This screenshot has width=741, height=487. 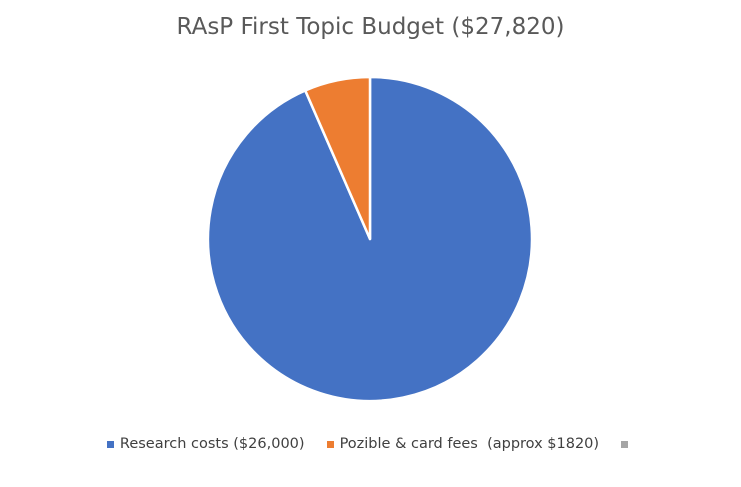 What do you see at coordinates (212, 444) in the screenshot?
I see `legend-label-0: Research costs ($26,000)` at bounding box center [212, 444].